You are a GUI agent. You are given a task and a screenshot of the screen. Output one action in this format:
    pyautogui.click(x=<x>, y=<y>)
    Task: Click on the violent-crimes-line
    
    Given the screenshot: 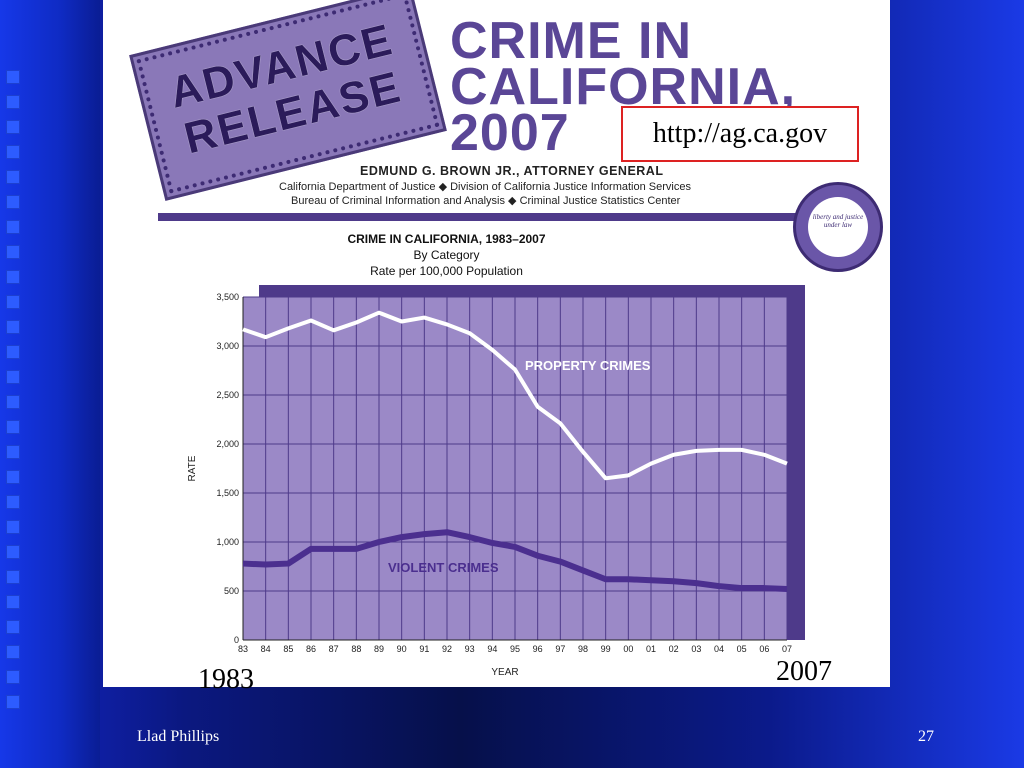 What is the action you would take?
    pyautogui.click(x=515, y=561)
    